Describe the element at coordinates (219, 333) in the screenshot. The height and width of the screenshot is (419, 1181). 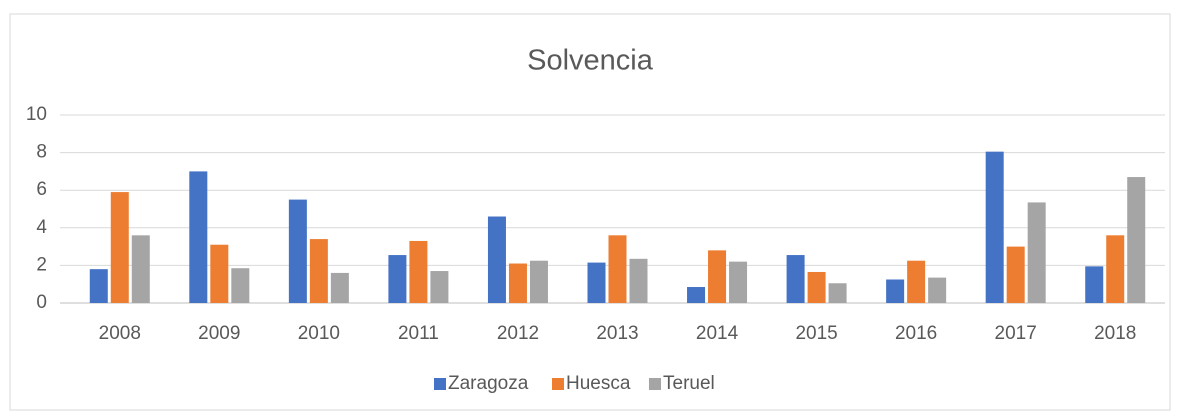
I see `x-tick-label: 2009` at that location.